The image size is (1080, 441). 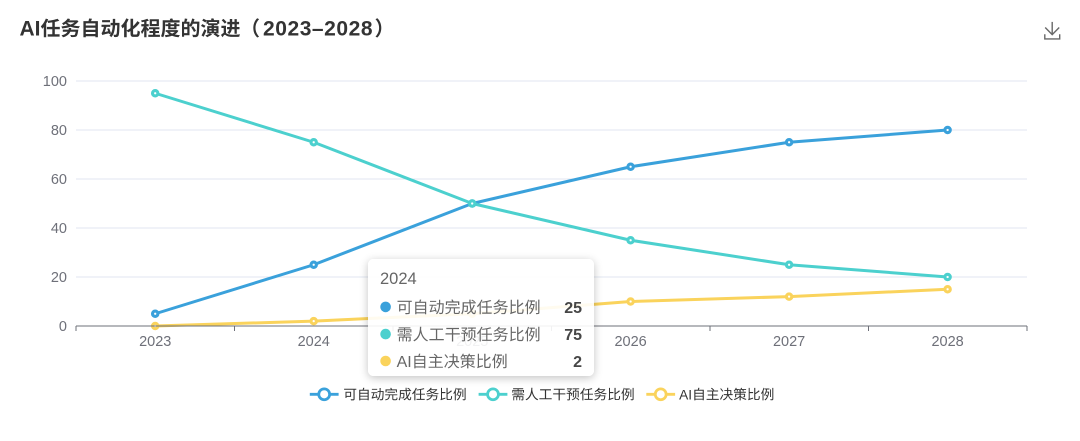 I want to click on svg-text: 75, so click(x=573, y=335).